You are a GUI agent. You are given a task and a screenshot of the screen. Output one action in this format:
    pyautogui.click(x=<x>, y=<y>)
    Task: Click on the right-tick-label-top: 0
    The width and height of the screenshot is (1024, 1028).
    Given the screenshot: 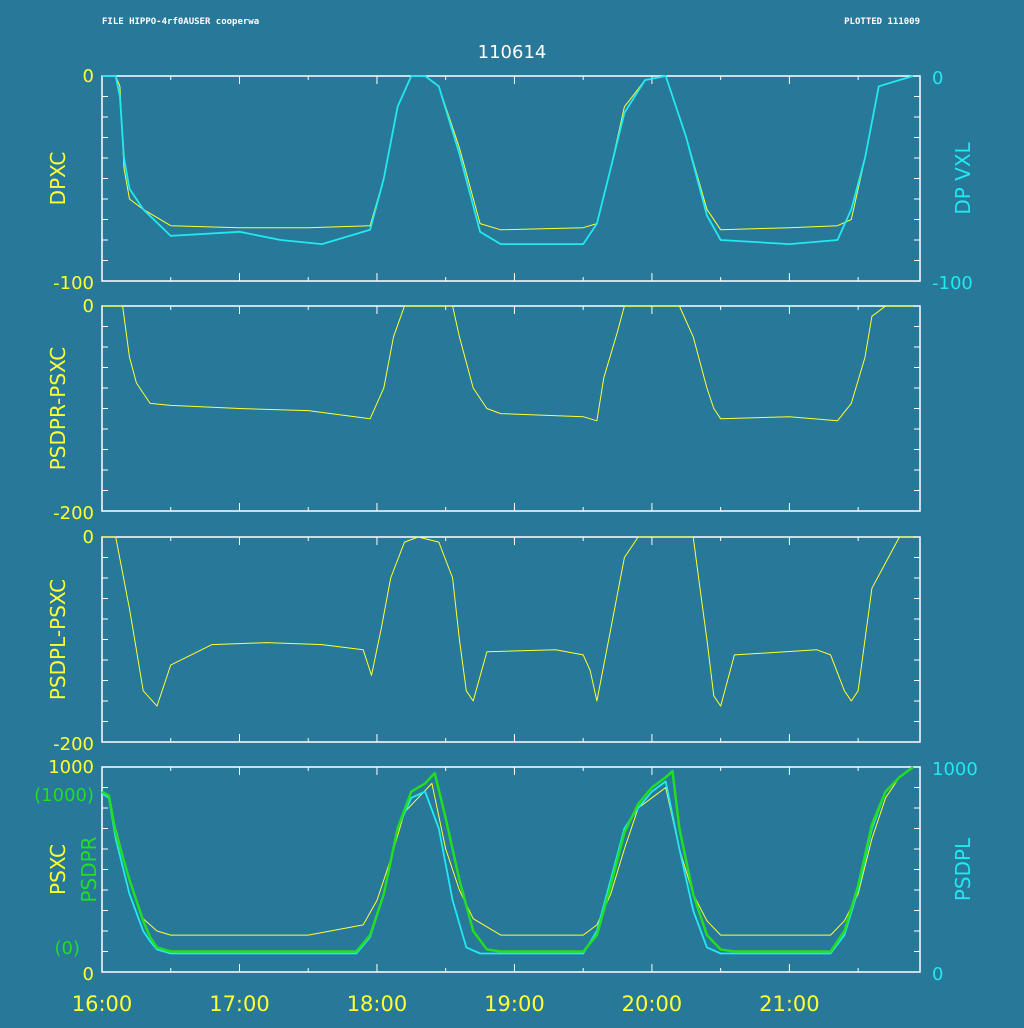 What is the action you would take?
    pyautogui.click(x=937, y=78)
    